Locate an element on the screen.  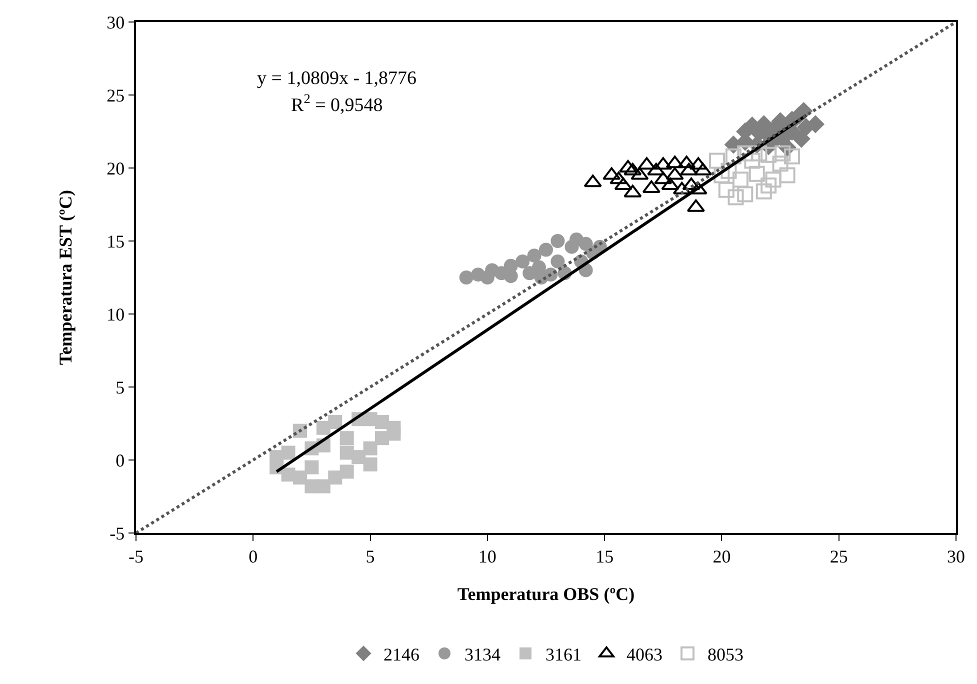
x-tick-label: 15 is located at coordinates (605, 556).